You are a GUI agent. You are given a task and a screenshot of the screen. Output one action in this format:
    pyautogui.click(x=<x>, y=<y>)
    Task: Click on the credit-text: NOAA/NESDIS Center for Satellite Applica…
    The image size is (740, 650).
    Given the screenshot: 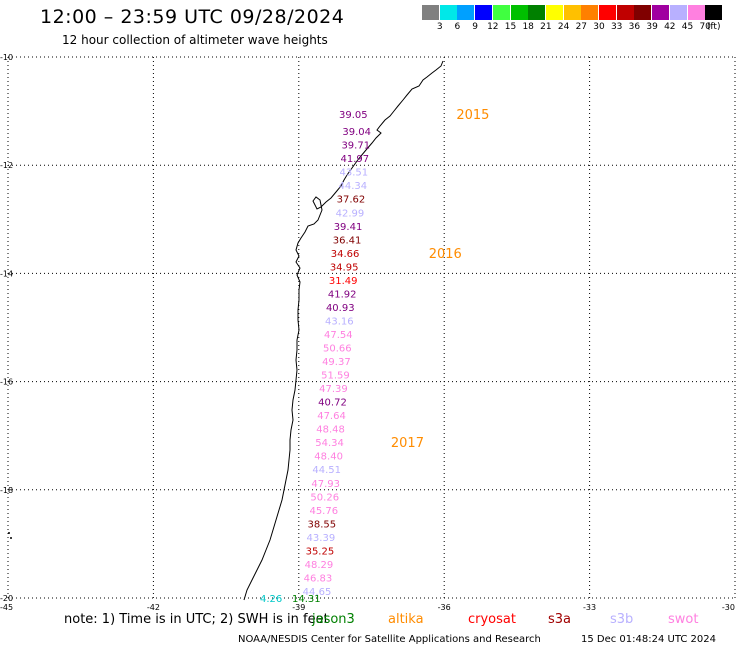 What is the action you would take?
    pyautogui.click(x=389, y=639)
    